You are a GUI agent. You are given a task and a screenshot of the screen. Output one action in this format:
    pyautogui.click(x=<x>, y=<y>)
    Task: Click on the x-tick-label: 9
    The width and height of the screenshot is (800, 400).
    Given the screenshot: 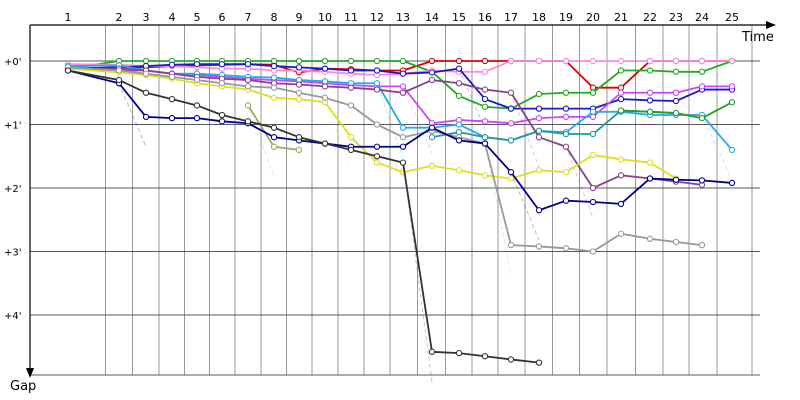 What is the action you would take?
    pyautogui.click(x=299, y=17)
    